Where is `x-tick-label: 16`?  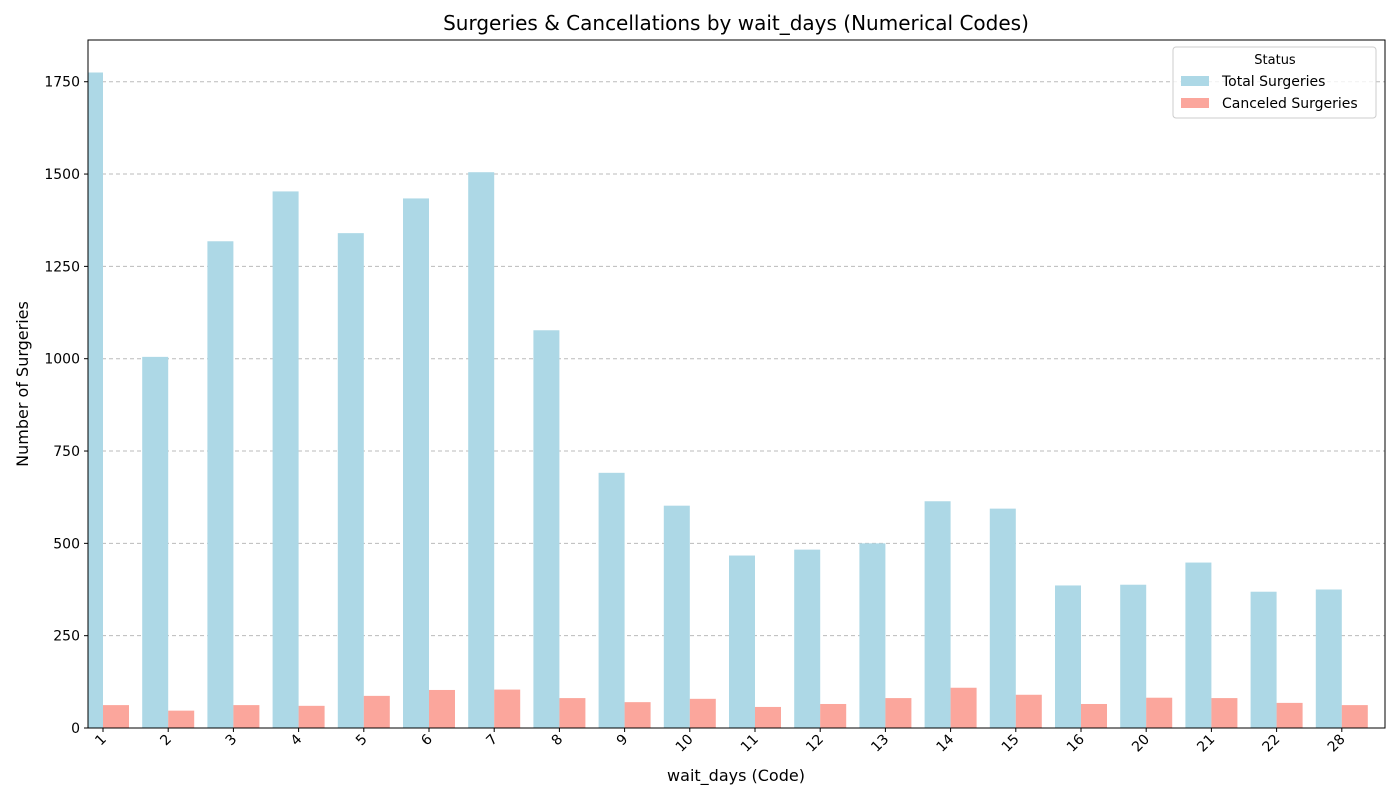 x-tick-label: 16 is located at coordinates (1076, 743).